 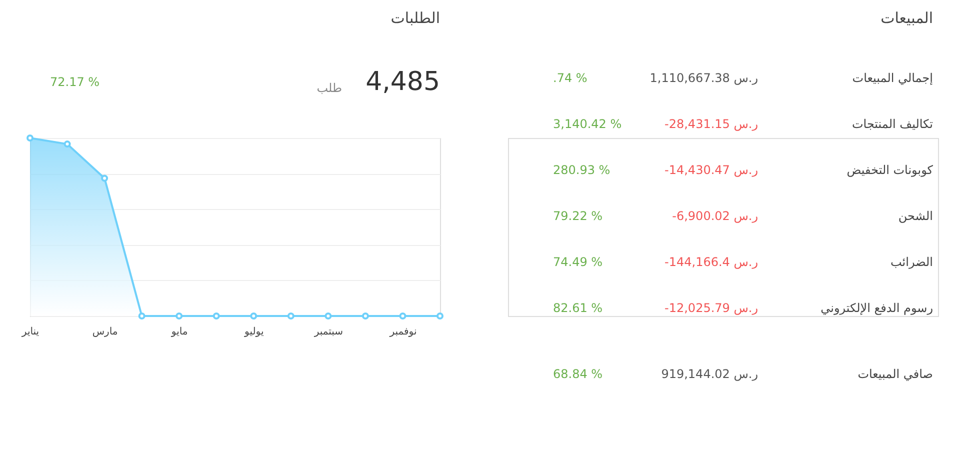 I want to click on text: -12,025.79 ر.س, so click(x=711, y=308).